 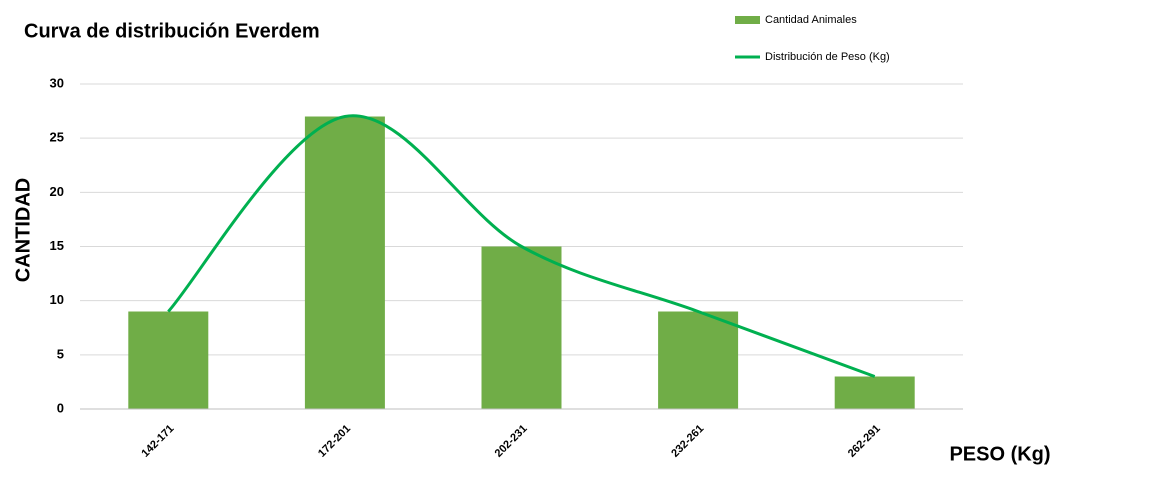 I want to click on legend-swatch, so click(x=747, y=20).